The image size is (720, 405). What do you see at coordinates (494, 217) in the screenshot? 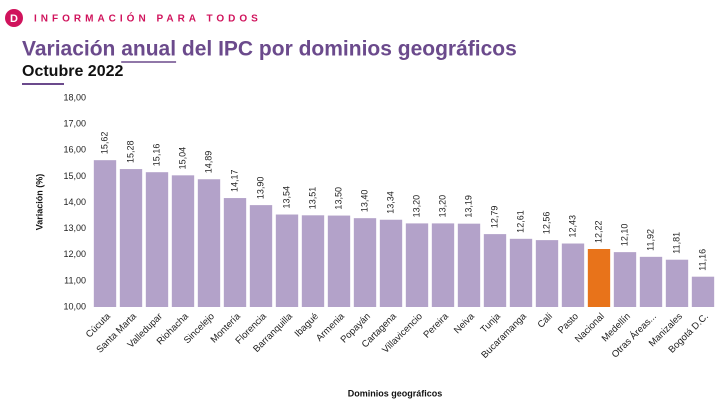
I see `value-label: 12,79` at bounding box center [494, 217].